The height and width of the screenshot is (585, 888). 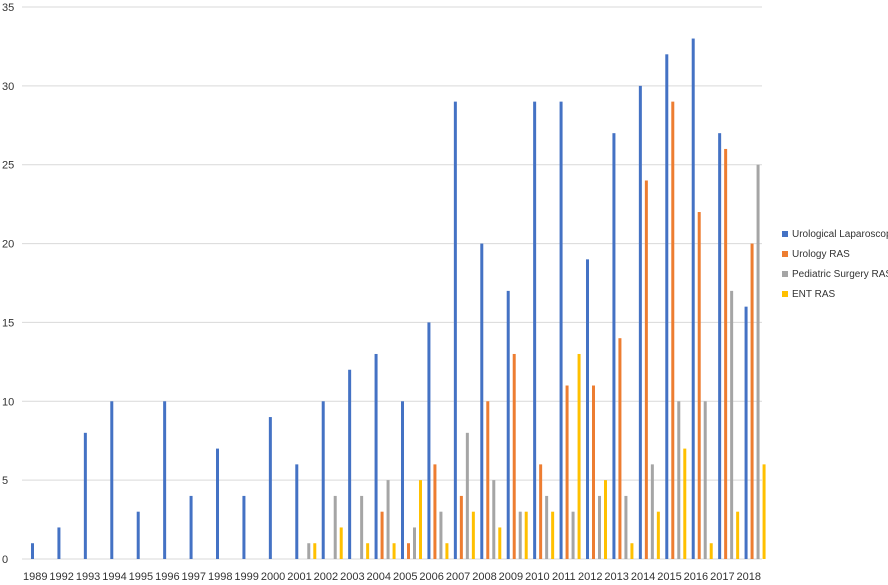 What do you see at coordinates (821, 254) in the screenshot?
I see `legend-label: Urology RAS` at bounding box center [821, 254].